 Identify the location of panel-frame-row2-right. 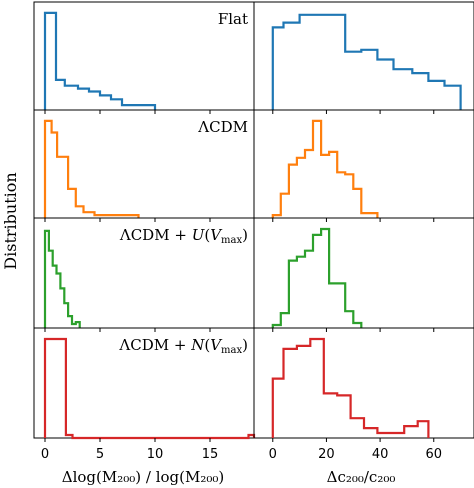
(363, 164).